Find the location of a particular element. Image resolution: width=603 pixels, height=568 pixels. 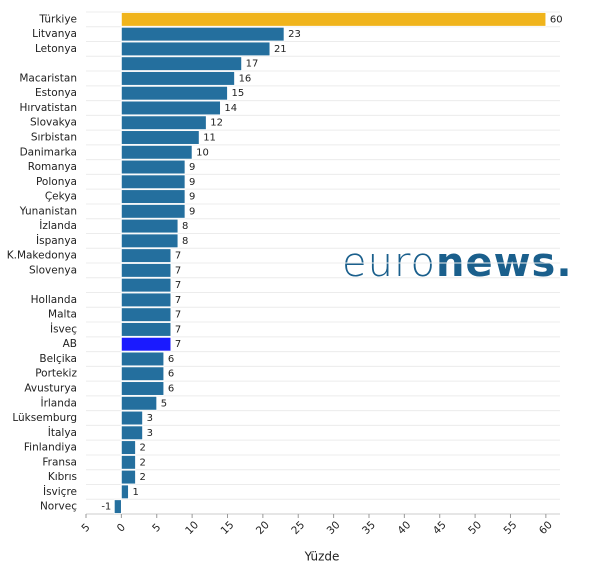

y-tick-label: Danimarka is located at coordinates (48, 152).